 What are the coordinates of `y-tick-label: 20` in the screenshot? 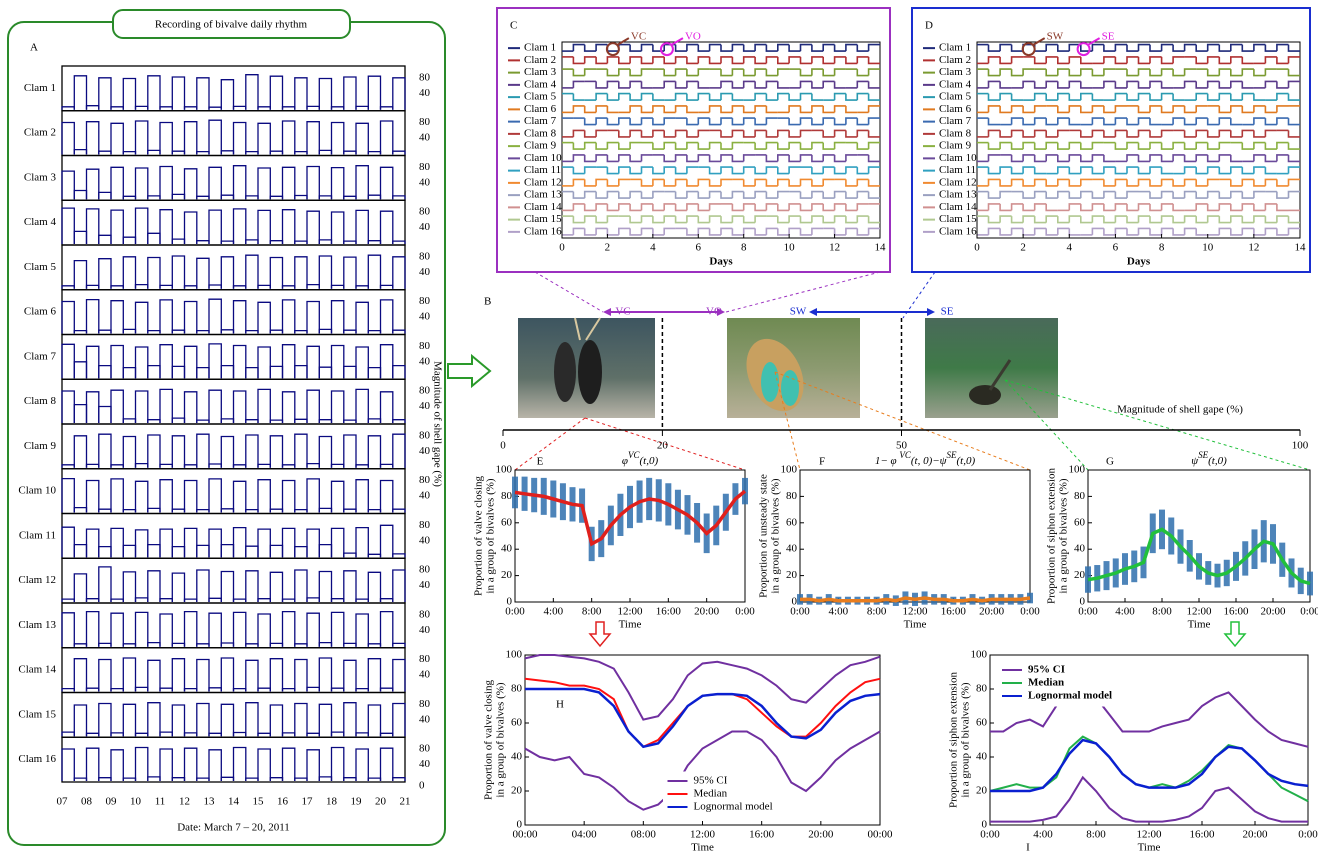 It's located at (982, 791).